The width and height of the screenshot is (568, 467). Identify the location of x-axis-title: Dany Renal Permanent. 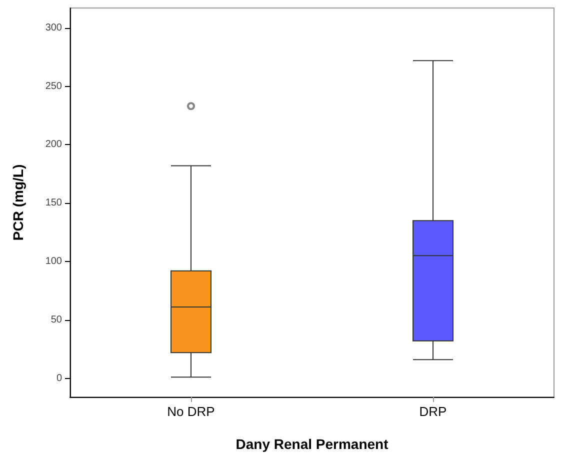
(312, 444).